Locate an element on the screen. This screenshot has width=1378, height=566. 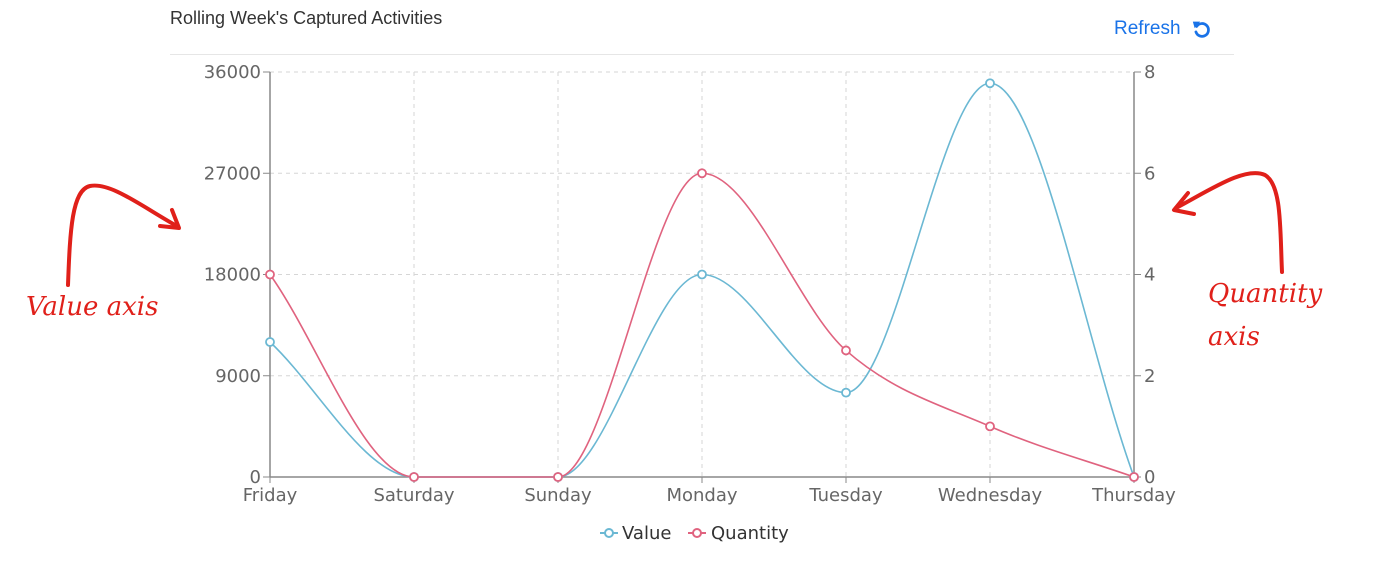
left-axis-tick-label: 9000 is located at coordinates (238, 376).